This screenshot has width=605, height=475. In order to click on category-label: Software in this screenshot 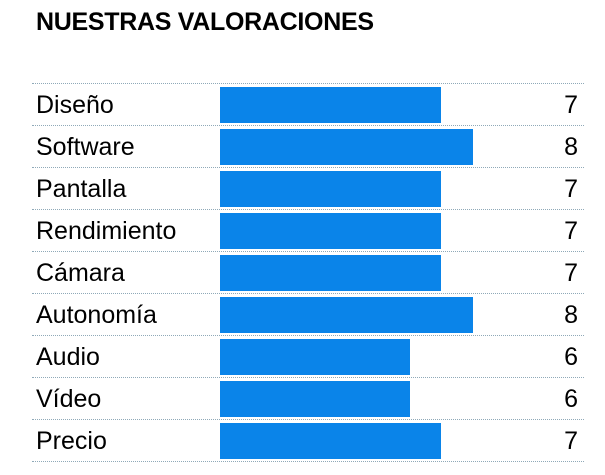, I will do `click(85, 147)`.